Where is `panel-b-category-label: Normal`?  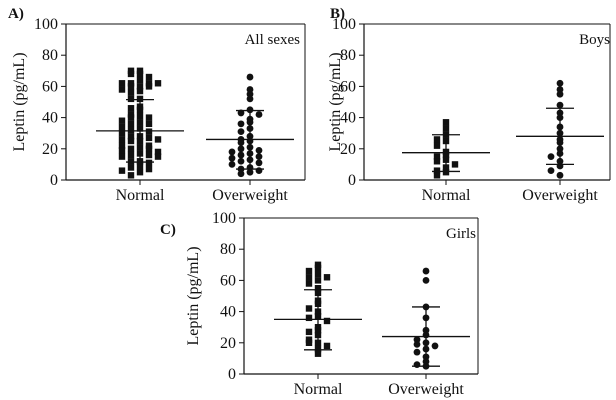
panel-b-category-label: Normal is located at coordinates (446, 195).